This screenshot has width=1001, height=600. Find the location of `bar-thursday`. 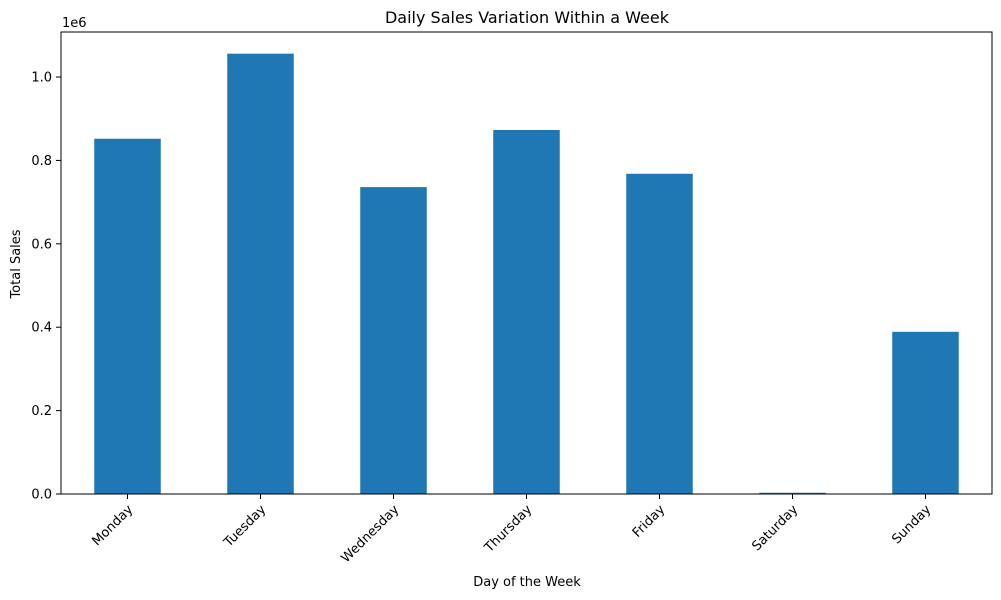

bar-thursday is located at coordinates (526, 311).